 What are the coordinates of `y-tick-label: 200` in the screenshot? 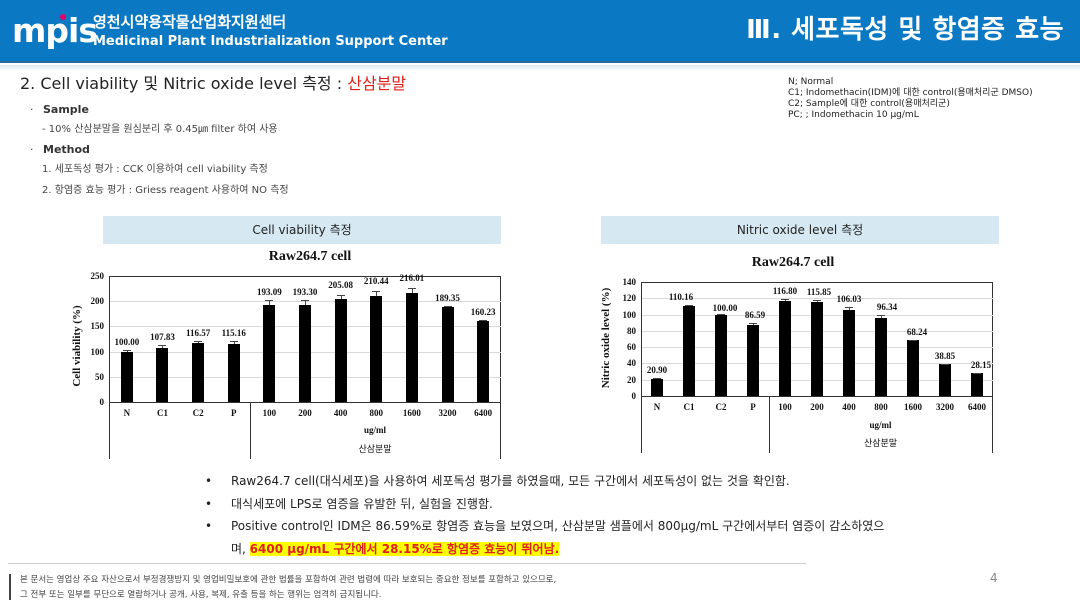 It's located at (97, 301).